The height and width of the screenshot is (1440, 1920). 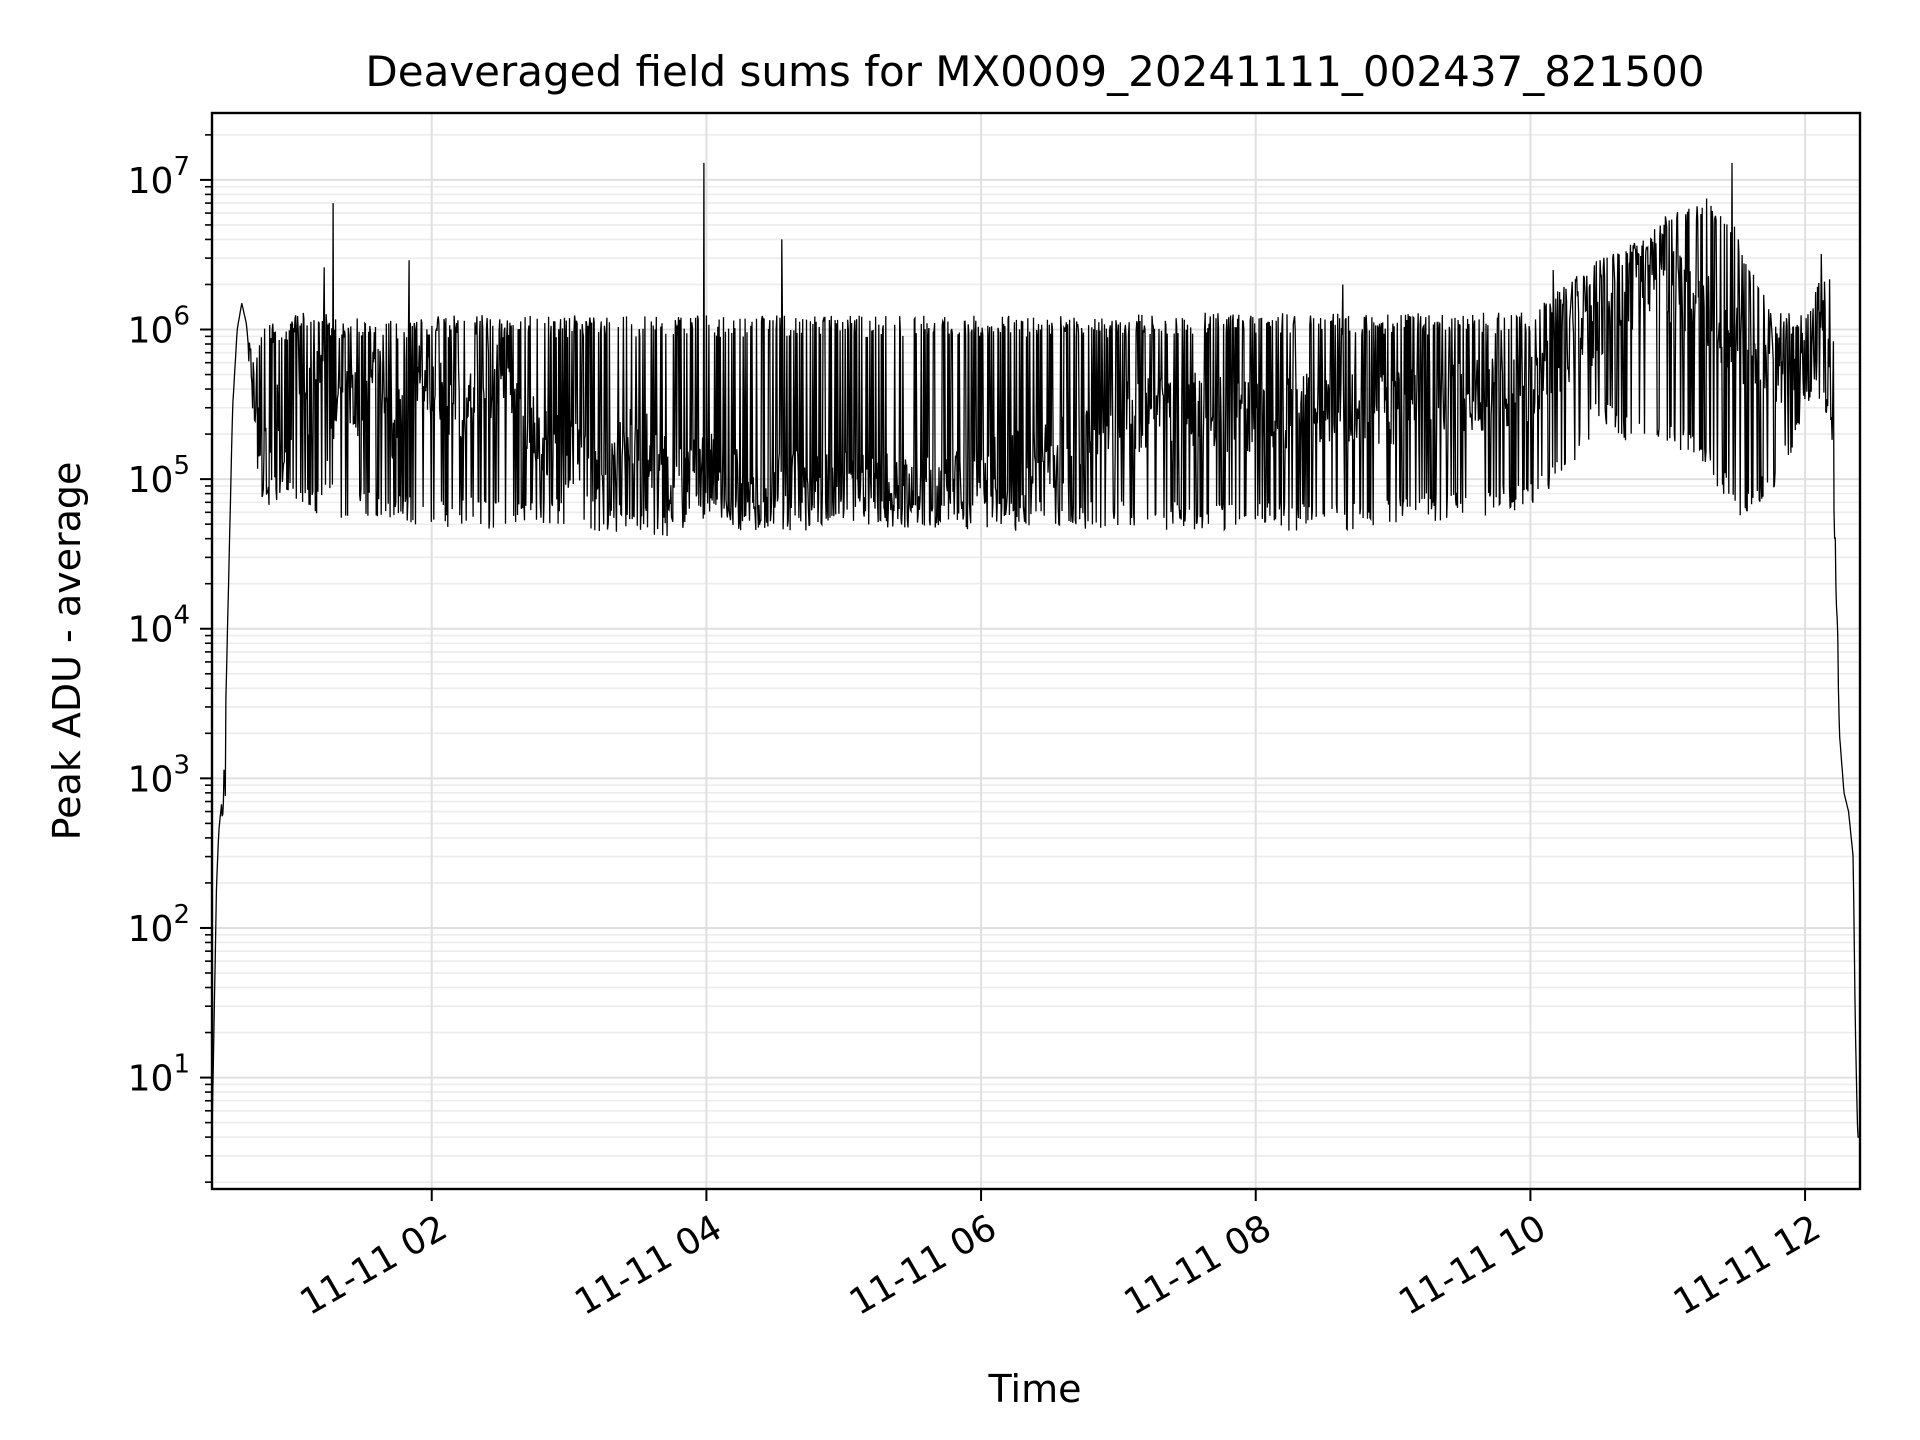 I want to click on y-tick-exponent: 5, so click(x=181, y=466).